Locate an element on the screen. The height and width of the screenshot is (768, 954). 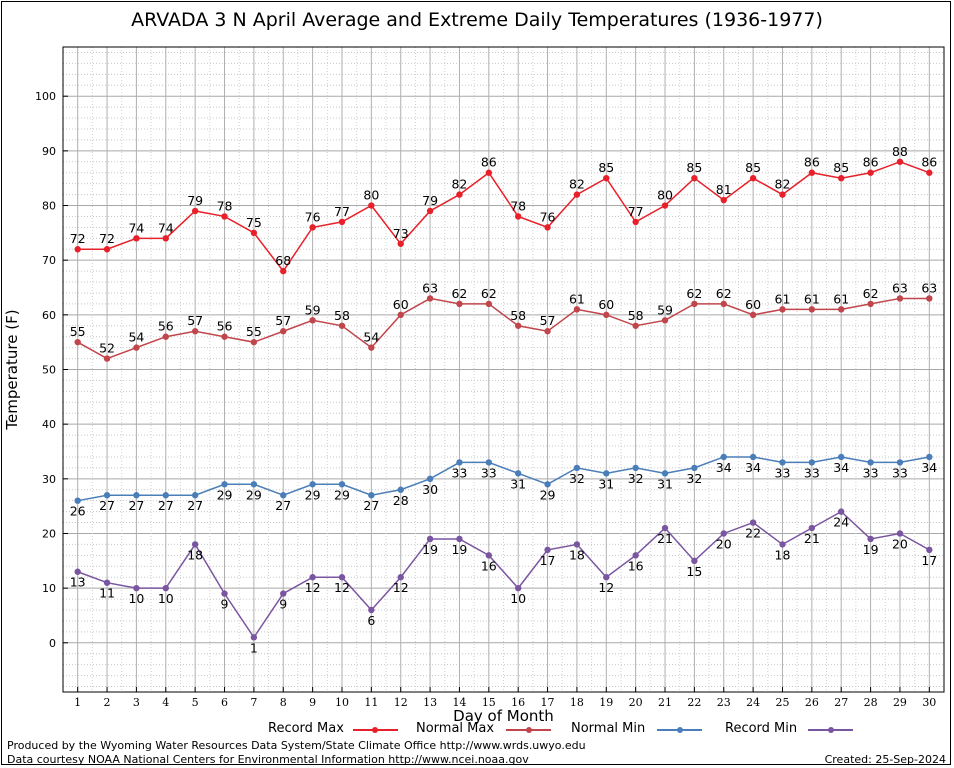
data-label-normal-max: 58 is located at coordinates (518, 315).